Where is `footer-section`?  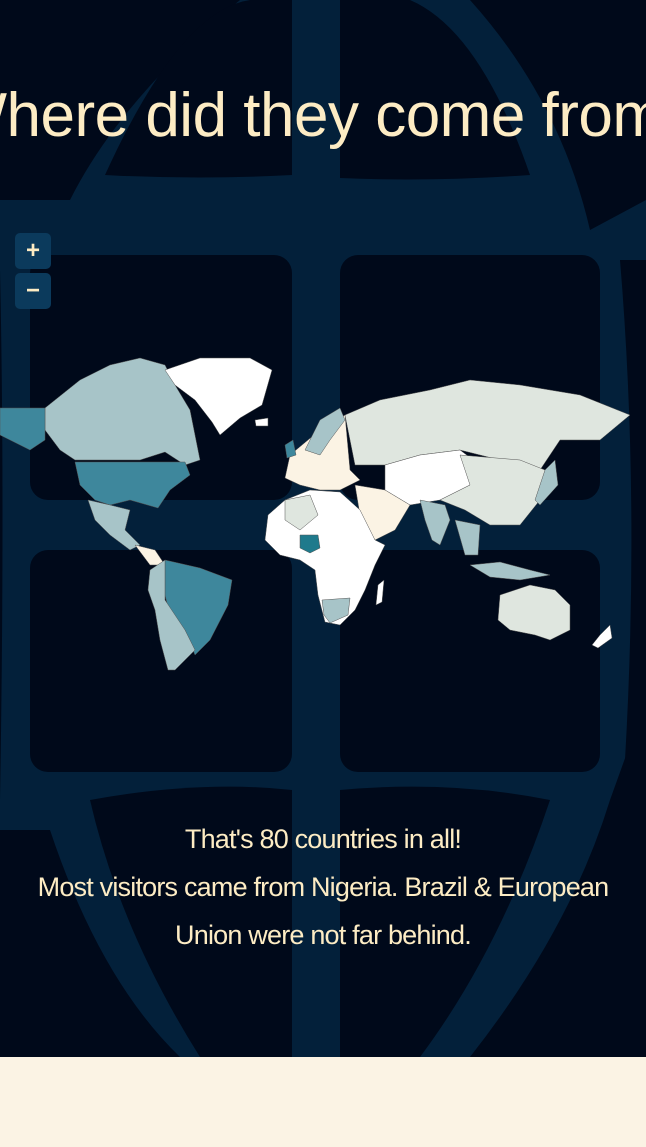
footer-section is located at coordinates (323, 1102).